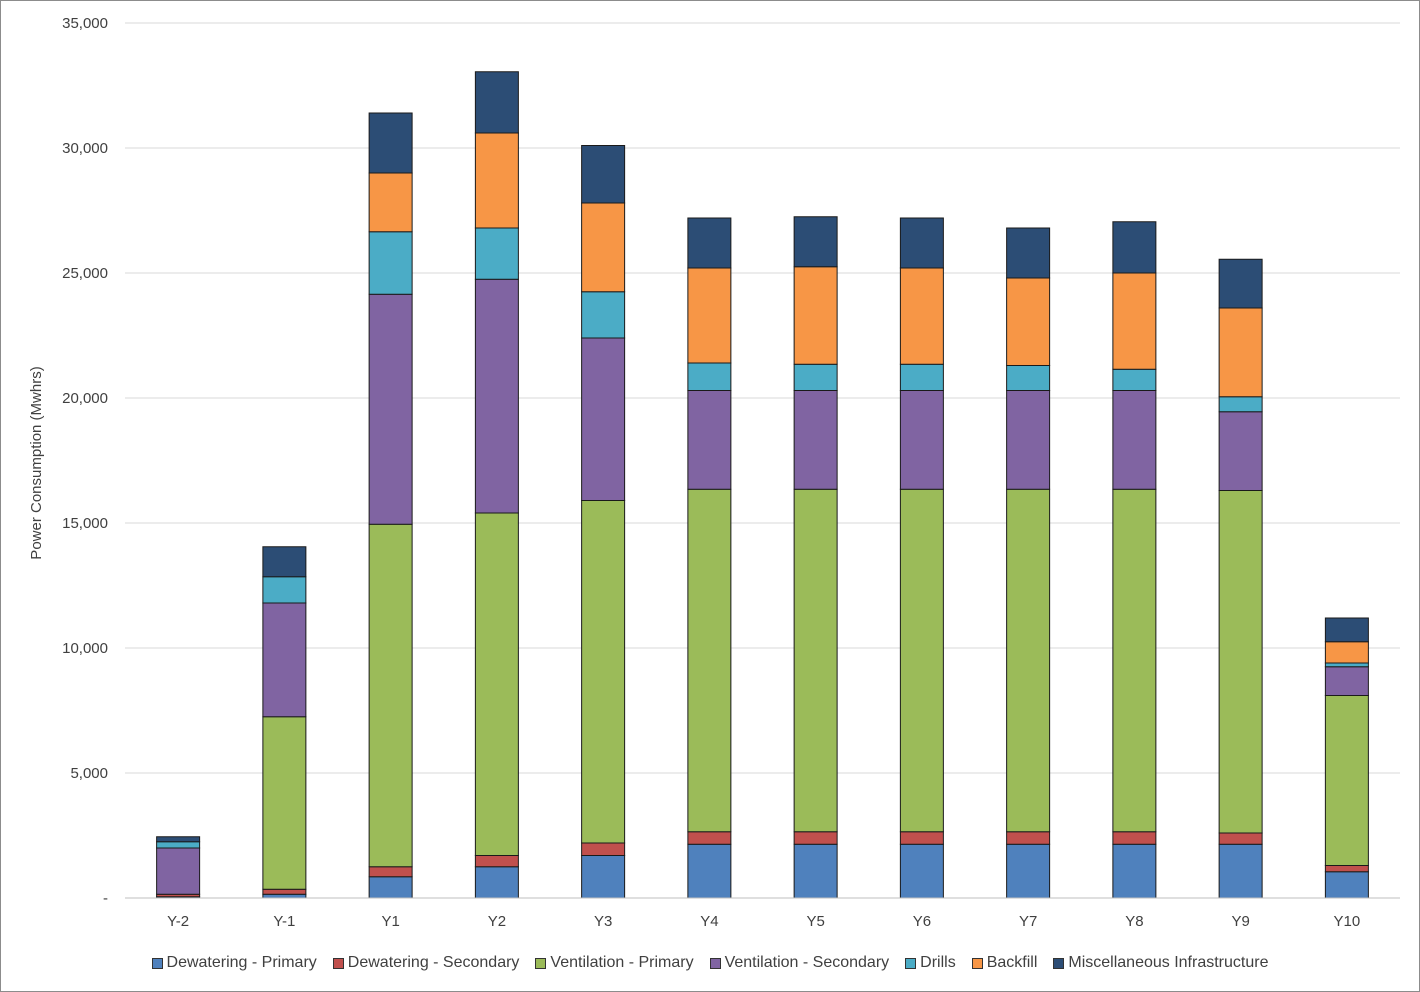 The image size is (1420, 992). What do you see at coordinates (89, 773) in the screenshot?
I see `y-tick-label: 5,000` at bounding box center [89, 773].